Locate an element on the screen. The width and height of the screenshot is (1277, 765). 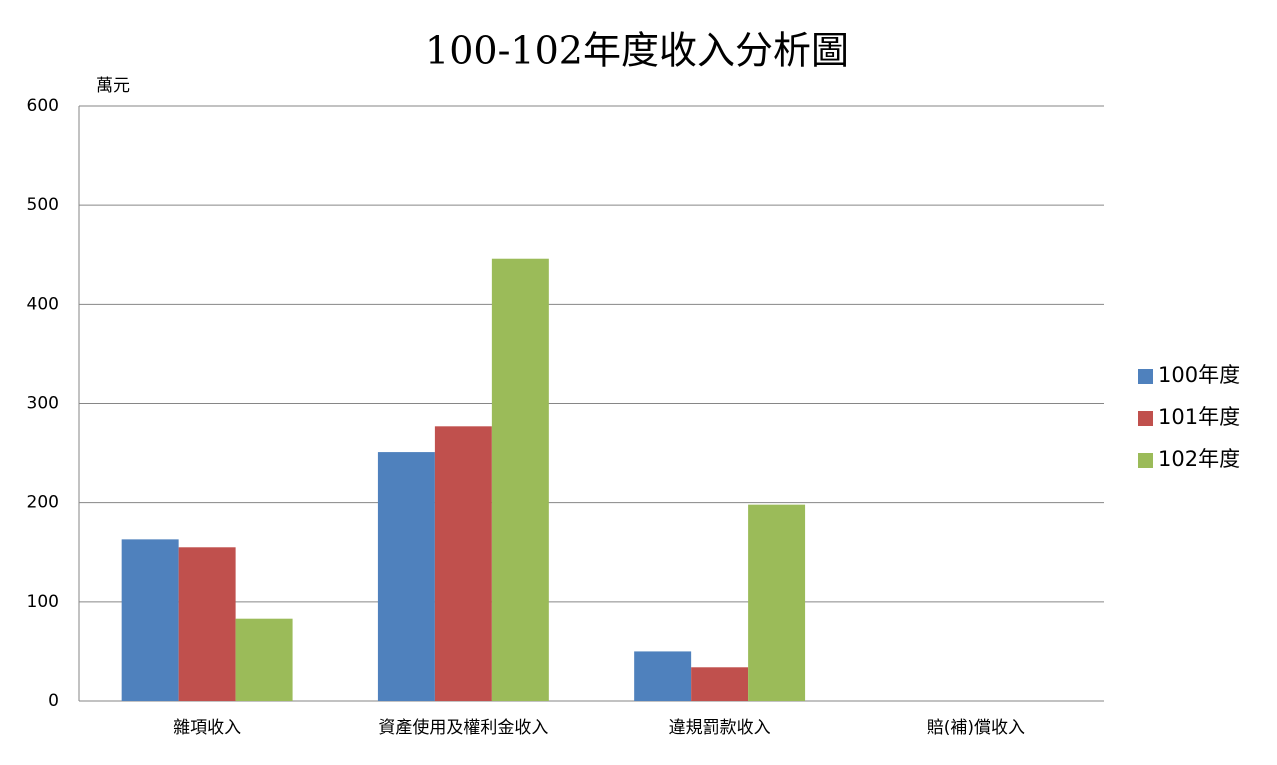
y-axis-unit: 萬元 is located at coordinates (113, 86).